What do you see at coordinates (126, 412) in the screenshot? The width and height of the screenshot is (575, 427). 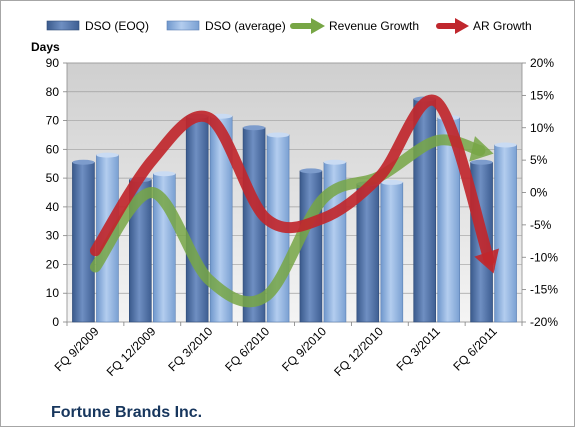 I see `company-name: Fortune Brands Inc.` at bounding box center [126, 412].